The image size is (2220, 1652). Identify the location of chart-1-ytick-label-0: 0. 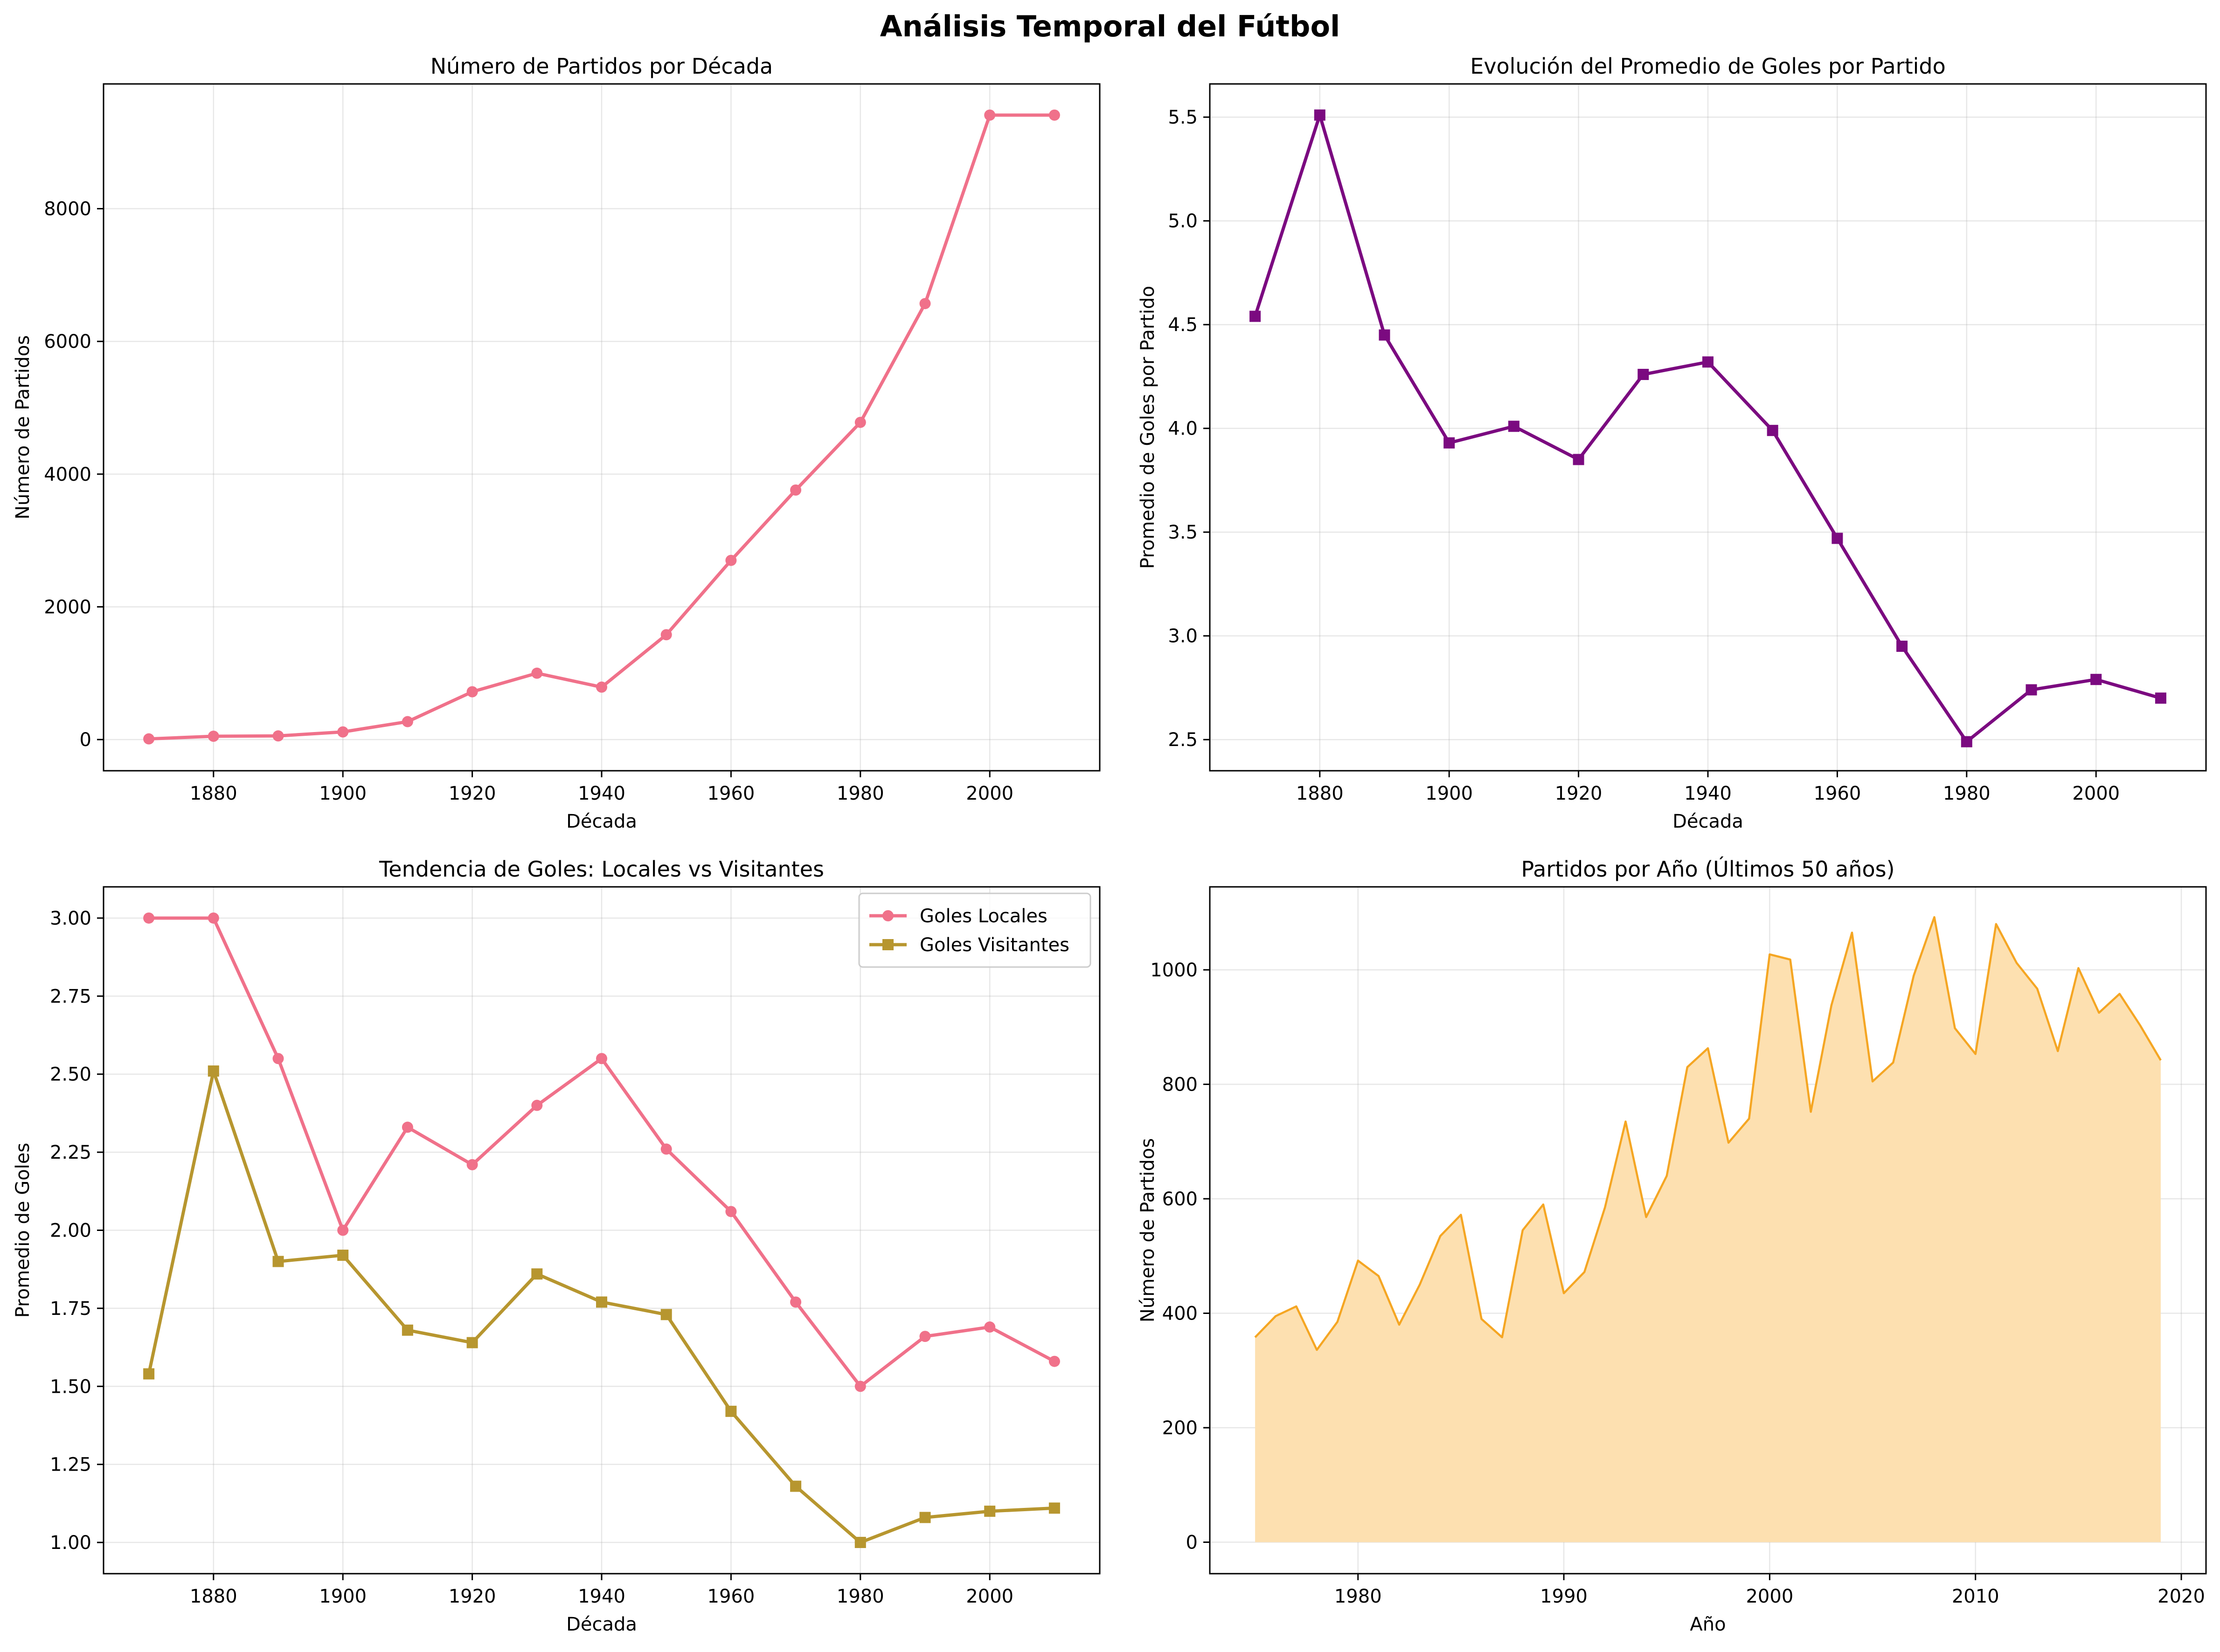
(85, 740).